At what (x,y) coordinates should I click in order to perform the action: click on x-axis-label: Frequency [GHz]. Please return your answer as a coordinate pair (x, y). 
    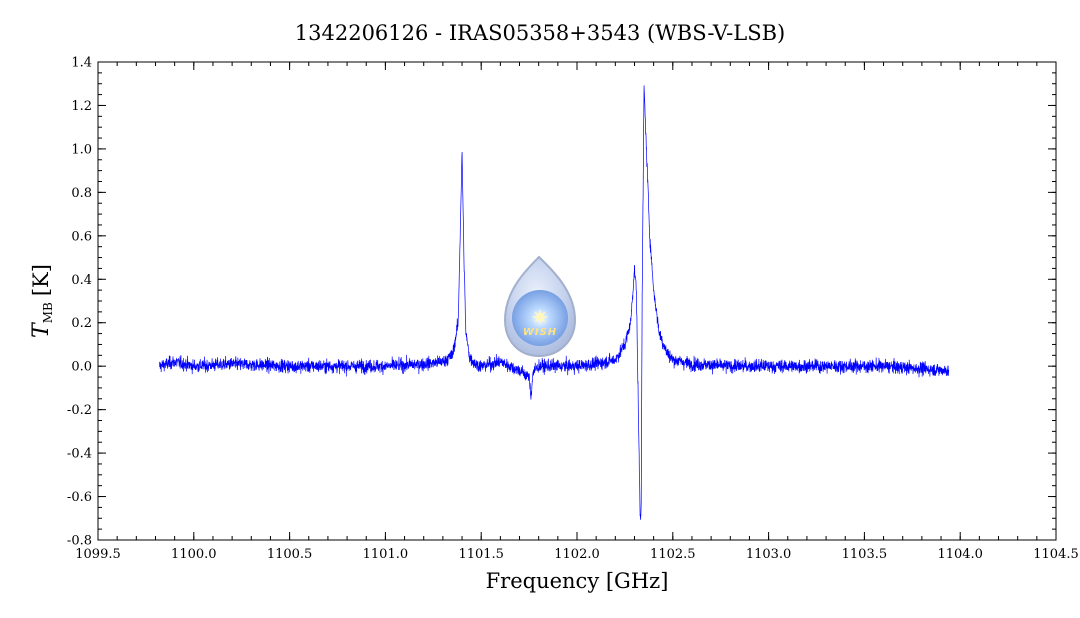
    Looking at the image, I should click on (577, 581).